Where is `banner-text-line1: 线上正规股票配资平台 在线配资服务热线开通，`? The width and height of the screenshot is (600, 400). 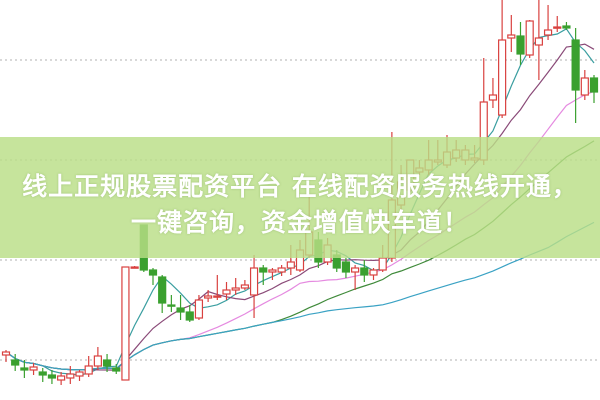 banner-text-line1: 线上正规股票配资平台 在线配资服务热线开通， is located at coordinates (300, 186).